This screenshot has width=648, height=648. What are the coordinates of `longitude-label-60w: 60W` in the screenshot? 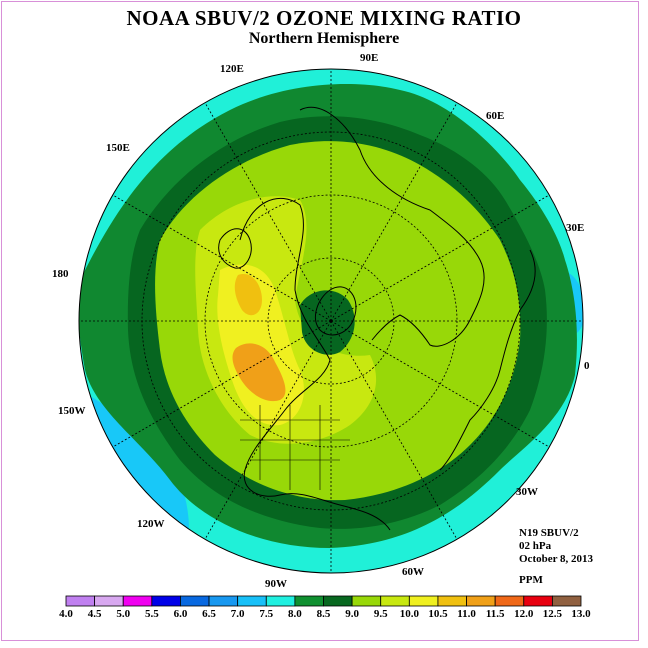 It's located at (413, 572).